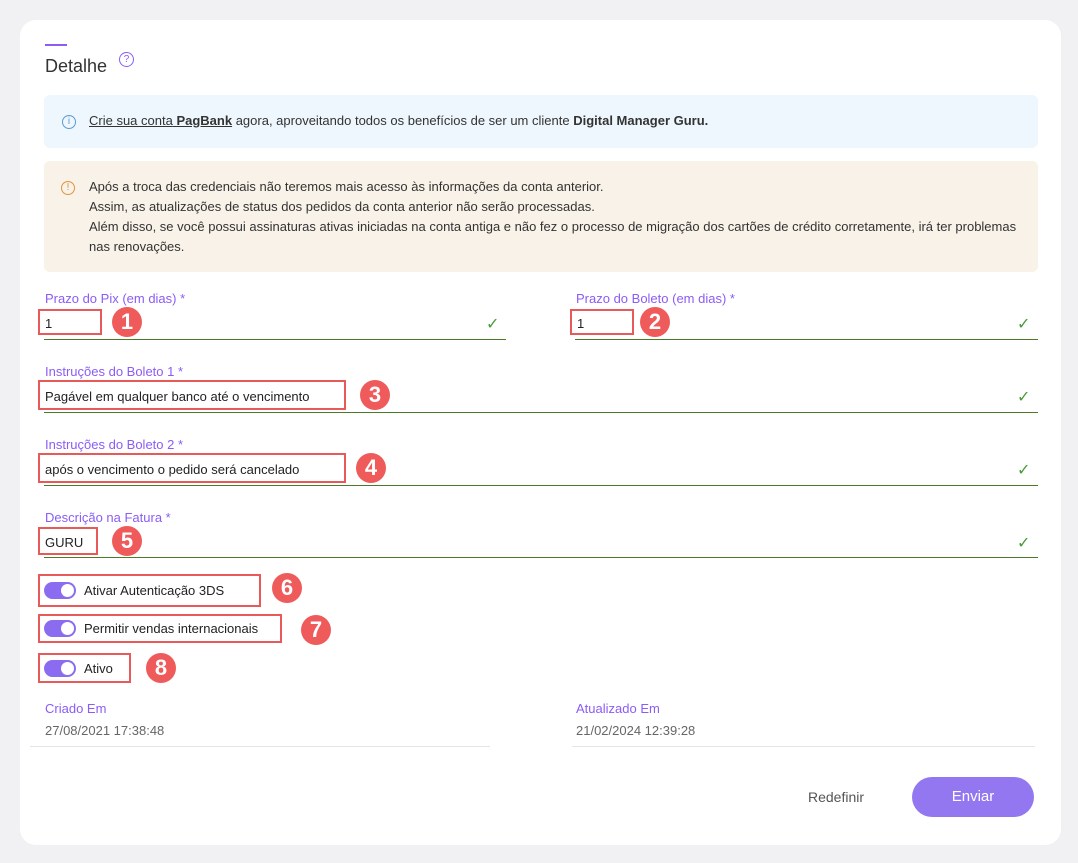 This screenshot has width=1078, height=863. Describe the element at coordinates (581, 323) in the screenshot. I see `boleto-value: 1` at that location.